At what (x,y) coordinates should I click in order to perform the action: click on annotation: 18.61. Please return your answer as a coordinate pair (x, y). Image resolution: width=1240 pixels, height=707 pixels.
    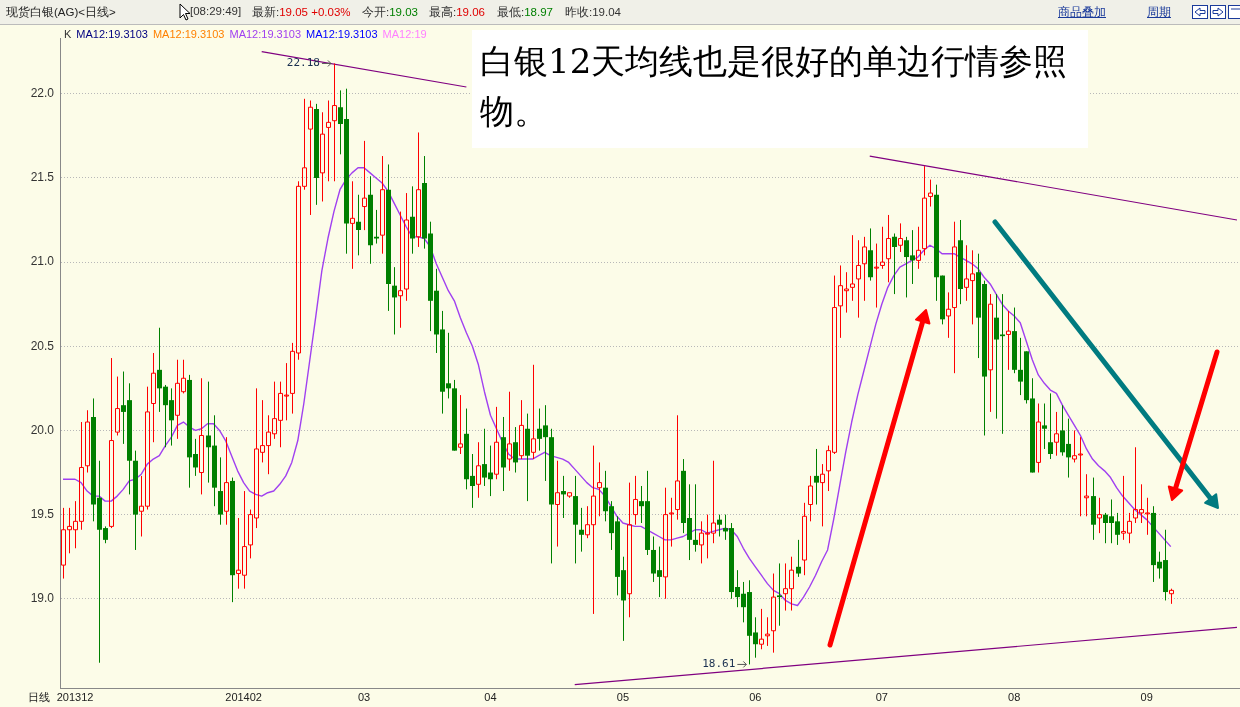
    Looking at the image, I should click on (719, 664).